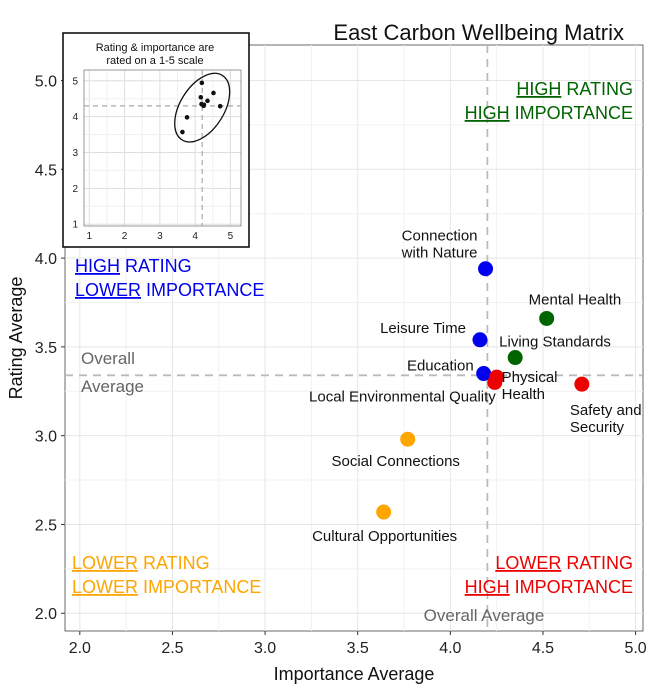 The width and height of the screenshot is (650, 700). Describe the element at coordinates (46, 170) in the screenshot. I see `y-tick-label: 4.5` at that location.